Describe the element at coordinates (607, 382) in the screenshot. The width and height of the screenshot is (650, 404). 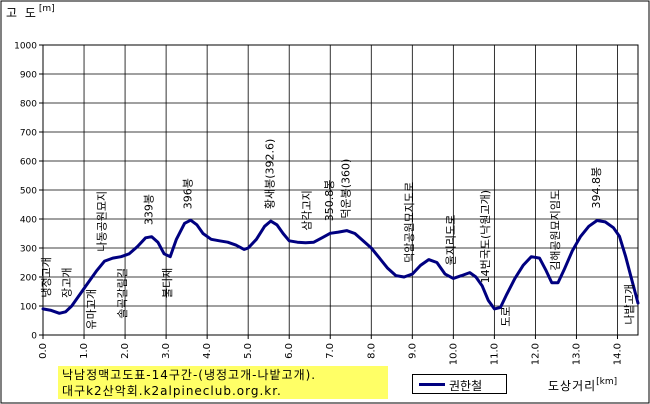
I see `x-axis-unit: [km]` at that location.